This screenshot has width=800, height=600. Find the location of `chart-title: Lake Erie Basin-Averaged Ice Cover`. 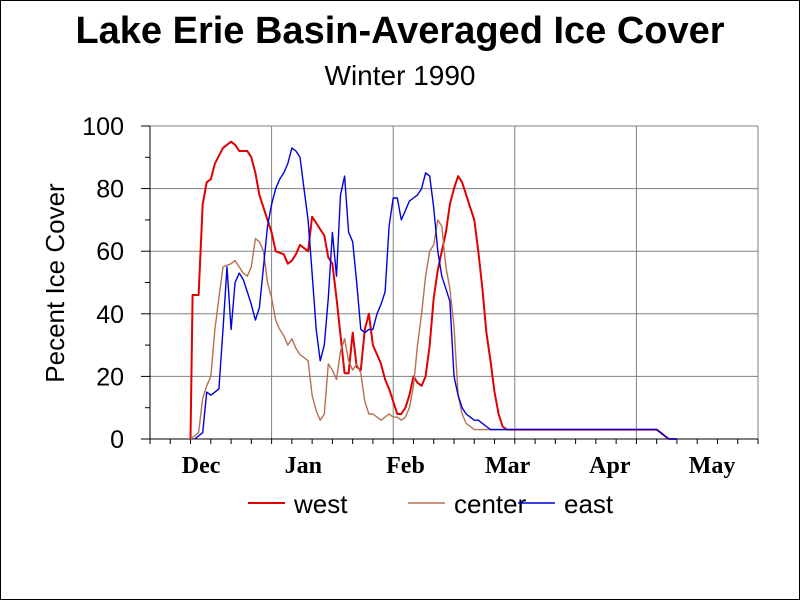

chart-title: Lake Erie Basin-Averaged Ice Cover is located at coordinates (400, 31).